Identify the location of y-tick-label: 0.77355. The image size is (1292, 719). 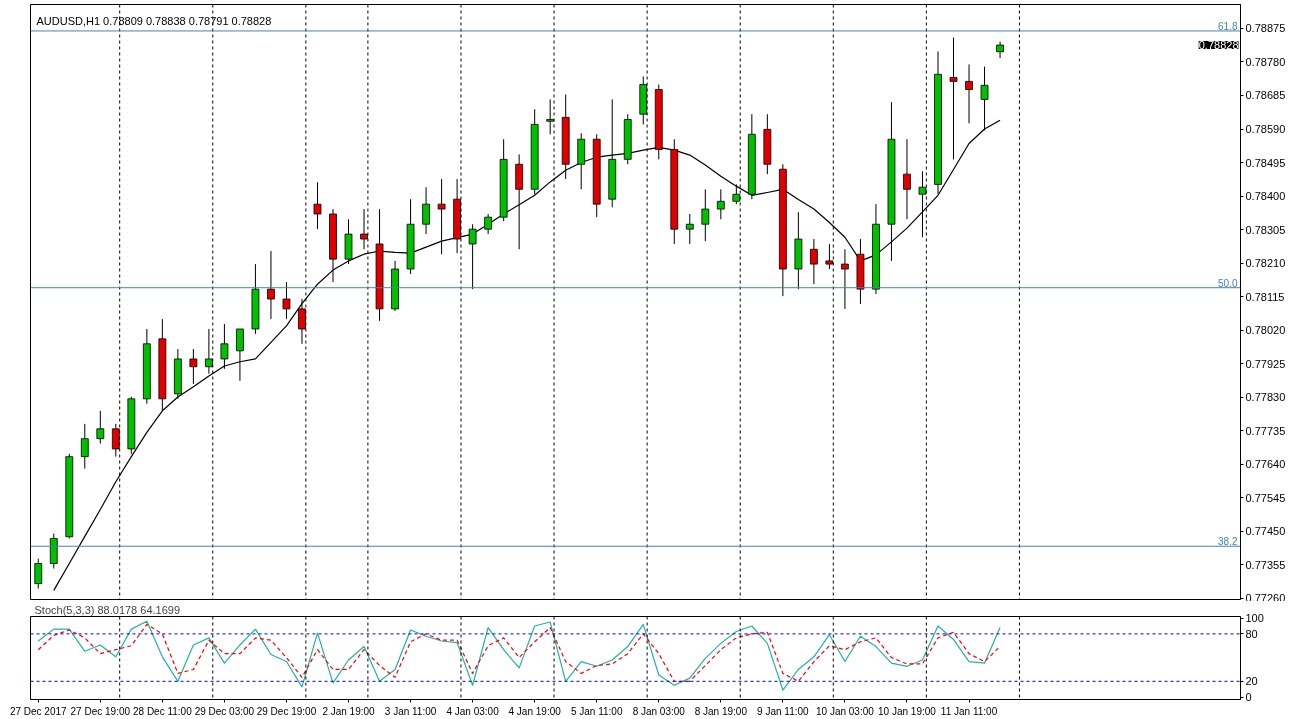
(1265, 564).